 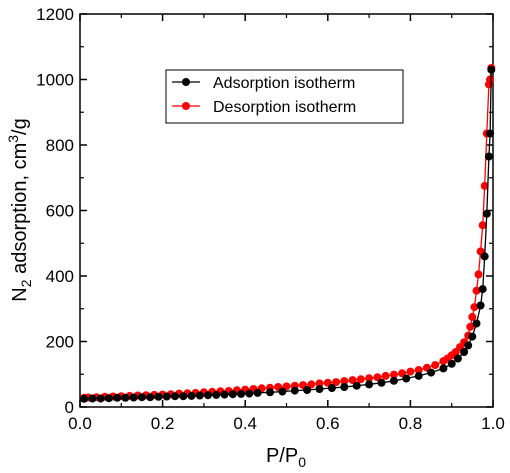 I want to click on x-tick-label: 0.2, so click(x=163, y=423).